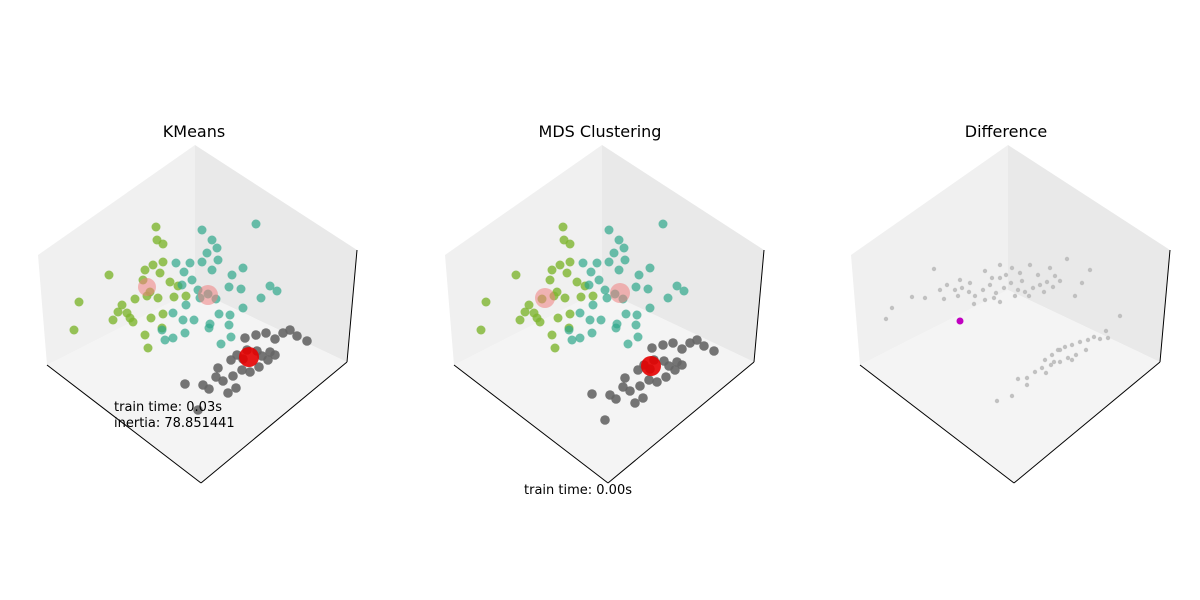  I want to click on mds-axis-y, so click(681, 422).